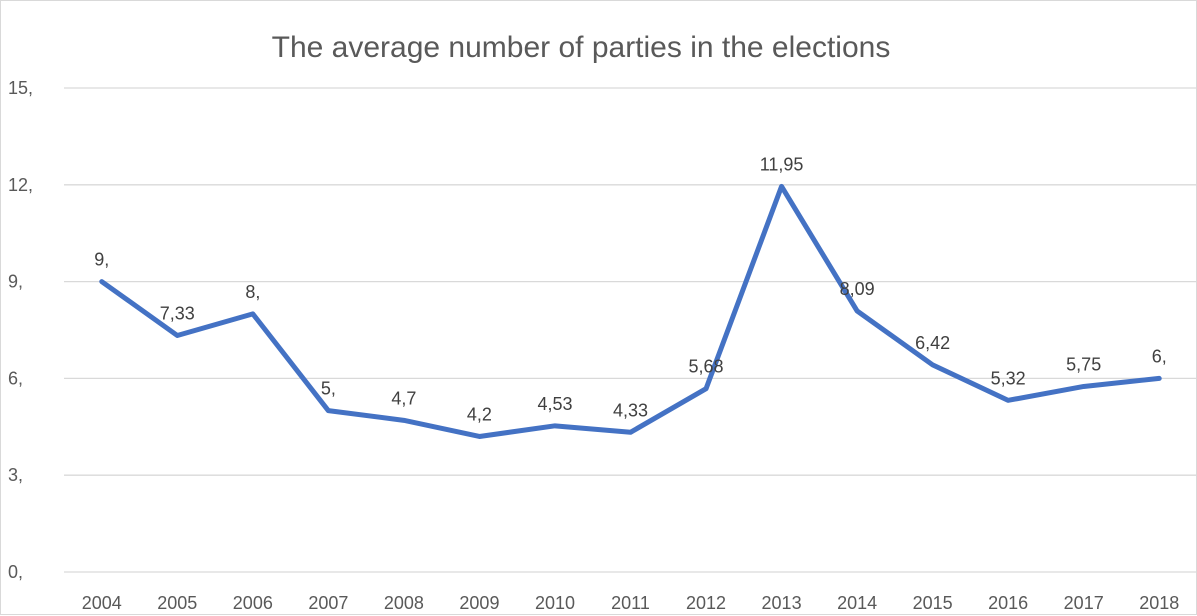 Image resolution: width=1197 pixels, height=616 pixels. Describe the element at coordinates (15, 378) in the screenshot. I see `y-tick-label: 6,` at that location.